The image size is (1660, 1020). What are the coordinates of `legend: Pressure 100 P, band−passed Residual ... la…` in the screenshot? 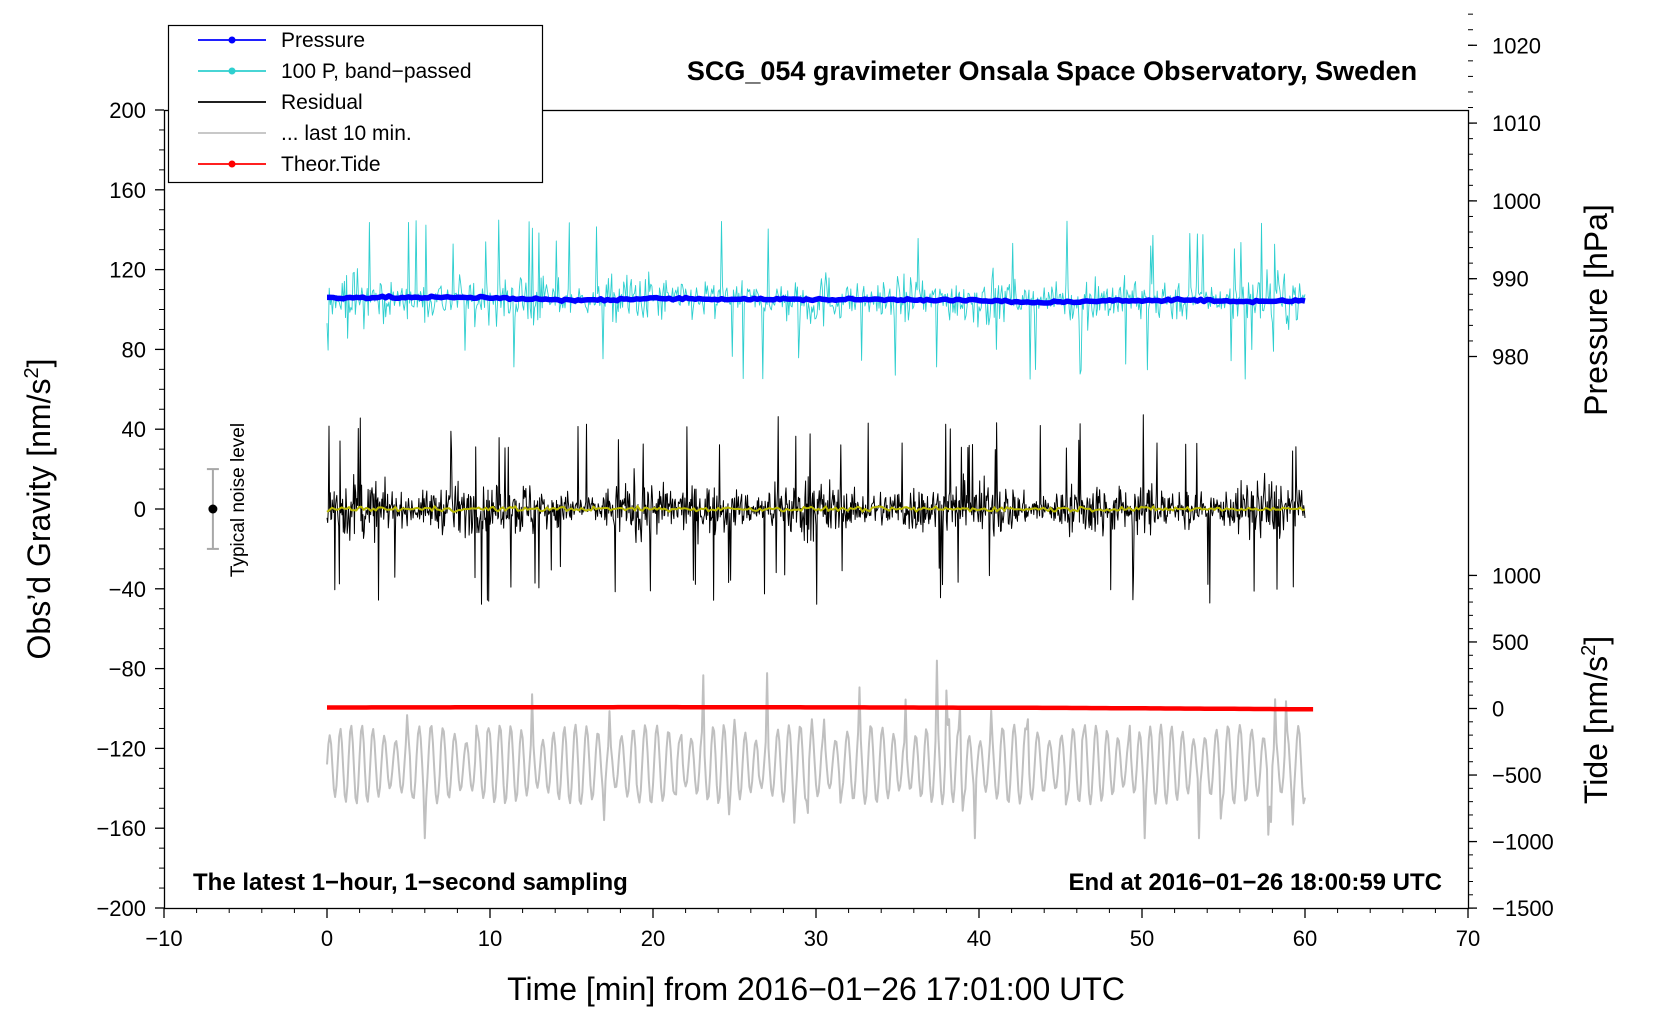 It's located at (355, 104).